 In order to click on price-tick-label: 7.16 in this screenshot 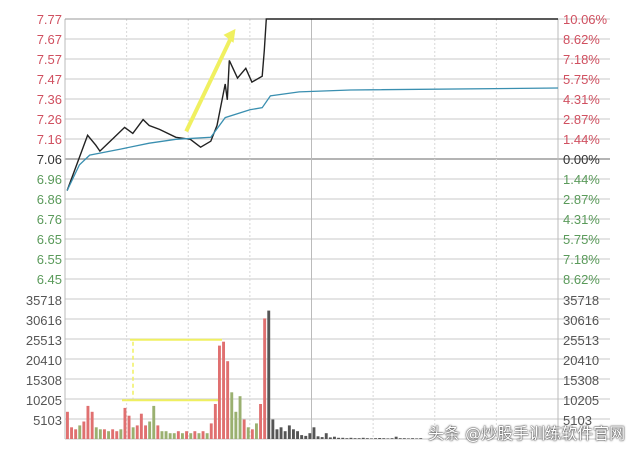, I will do `click(49, 139)`.